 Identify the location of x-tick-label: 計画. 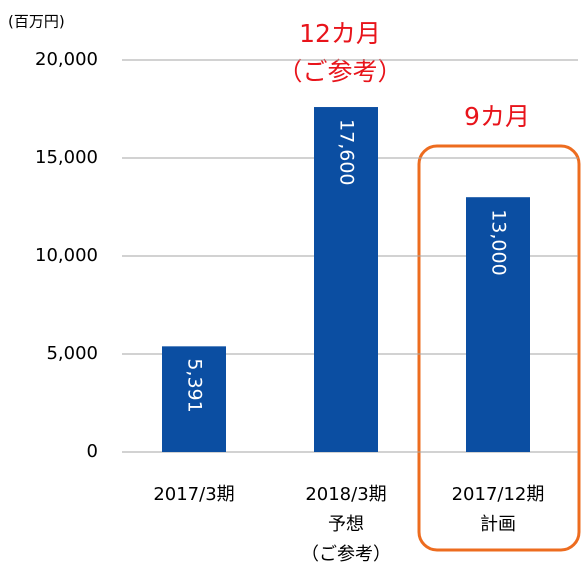
(498, 524).